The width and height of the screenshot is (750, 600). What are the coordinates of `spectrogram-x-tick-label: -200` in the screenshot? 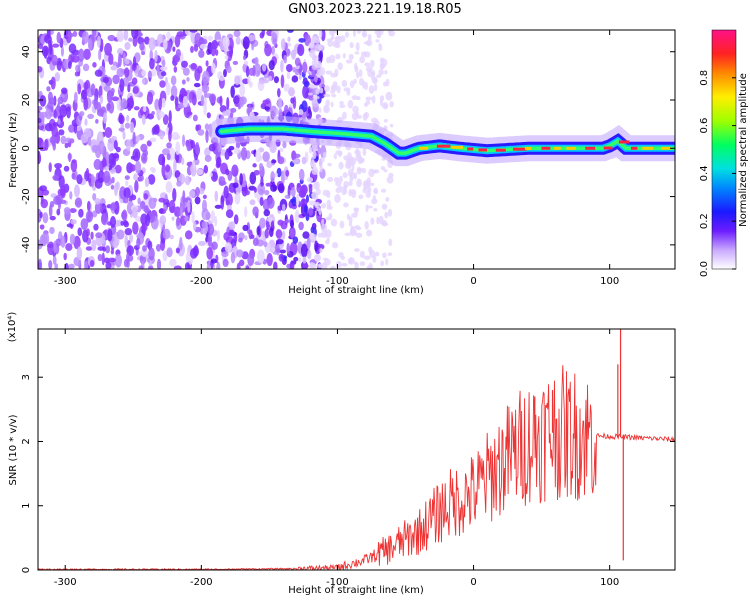 It's located at (201, 281).